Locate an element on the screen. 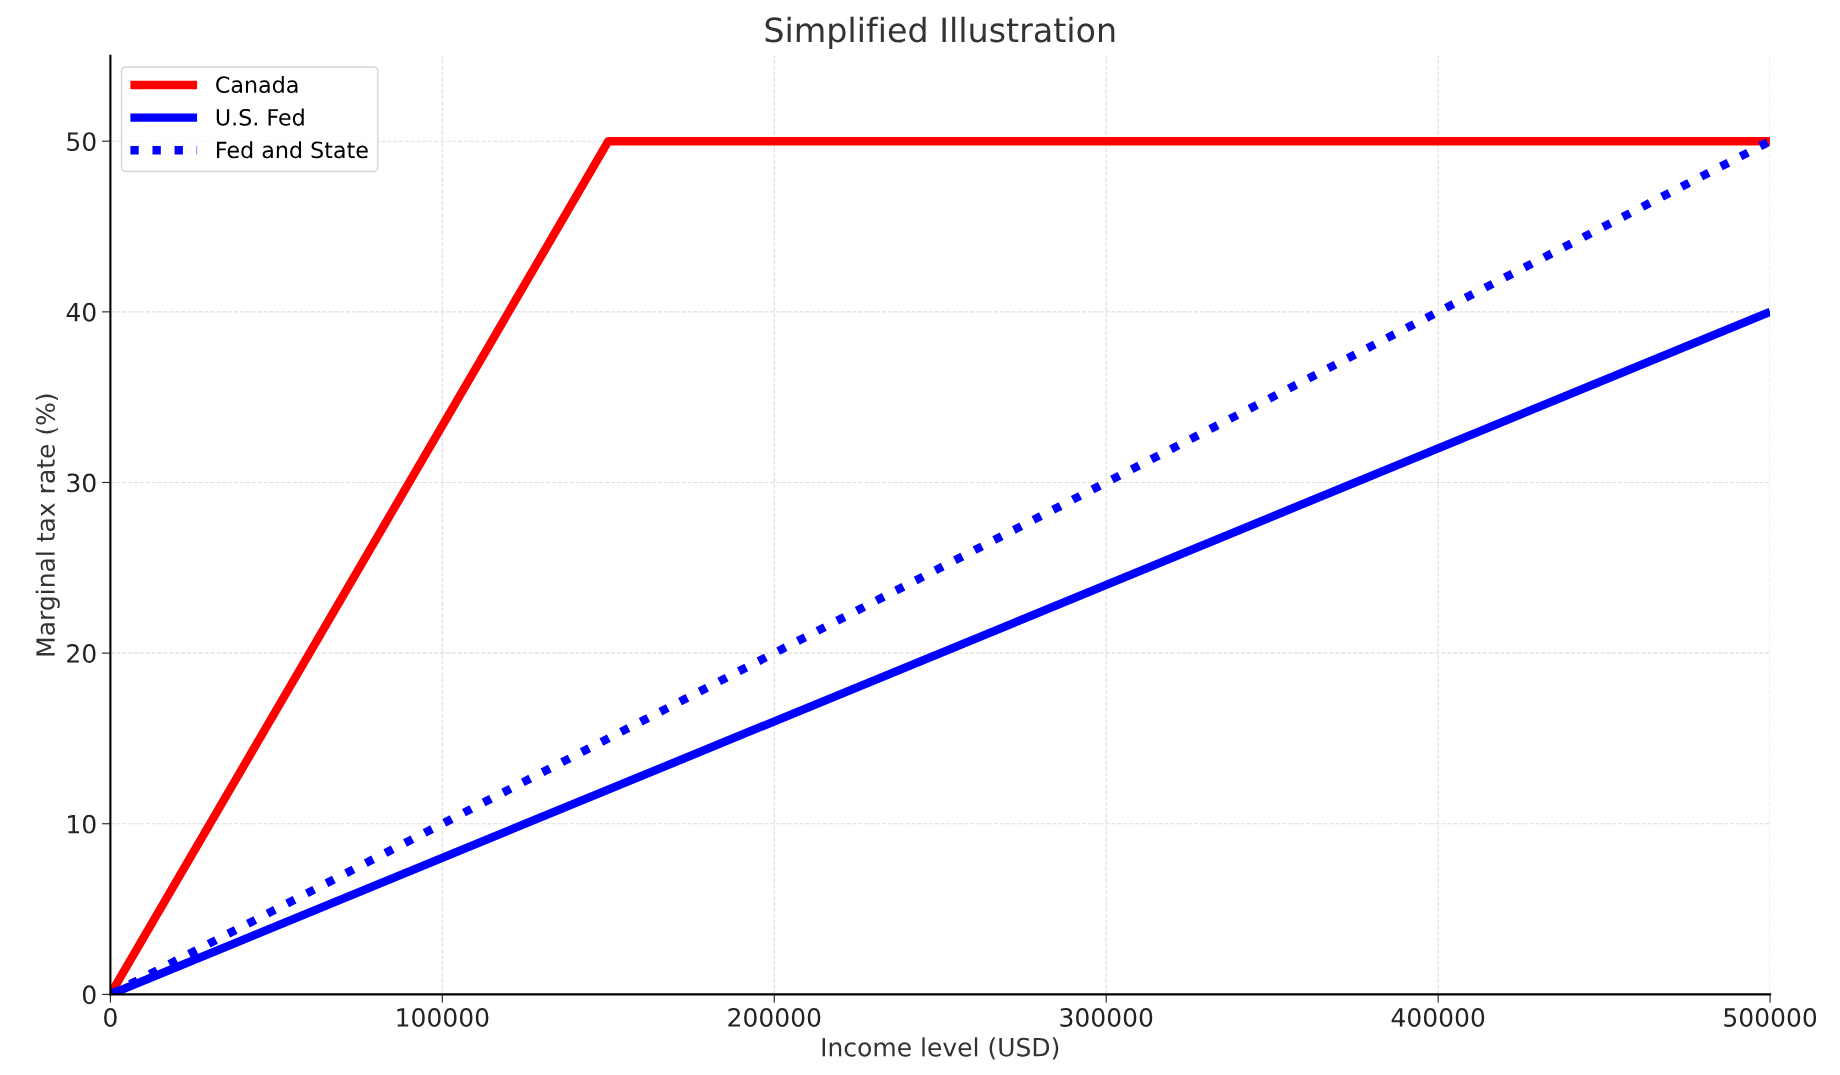 This screenshot has width=1840, height=1075. legend-label: Canada is located at coordinates (257, 84).